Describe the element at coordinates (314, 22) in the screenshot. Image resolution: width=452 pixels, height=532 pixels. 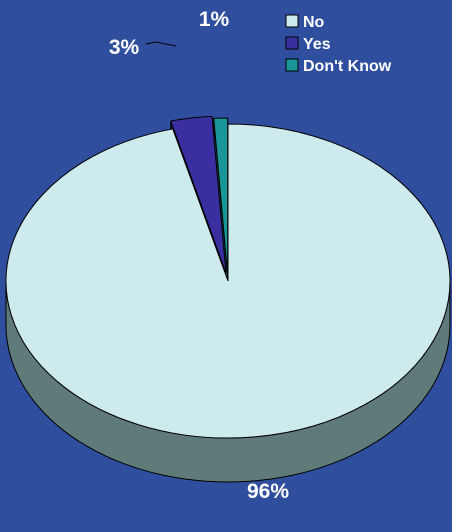
I see `legend-label-no: No` at that location.